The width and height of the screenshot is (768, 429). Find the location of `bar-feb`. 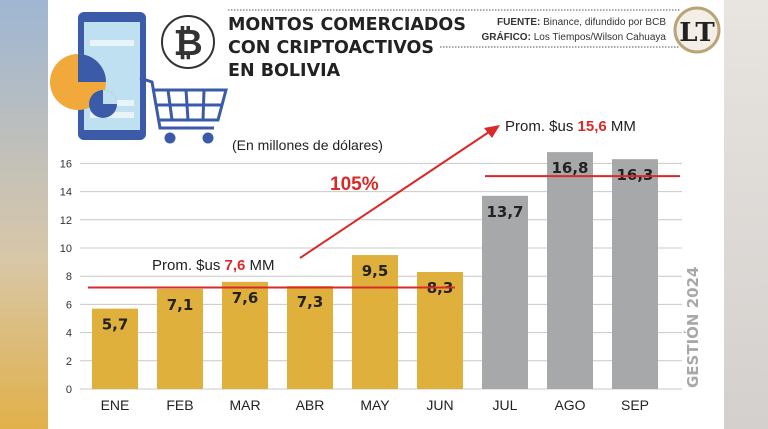

bar-feb is located at coordinates (180, 338).